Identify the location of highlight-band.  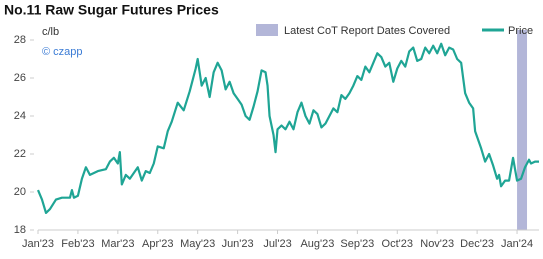
(522, 130).